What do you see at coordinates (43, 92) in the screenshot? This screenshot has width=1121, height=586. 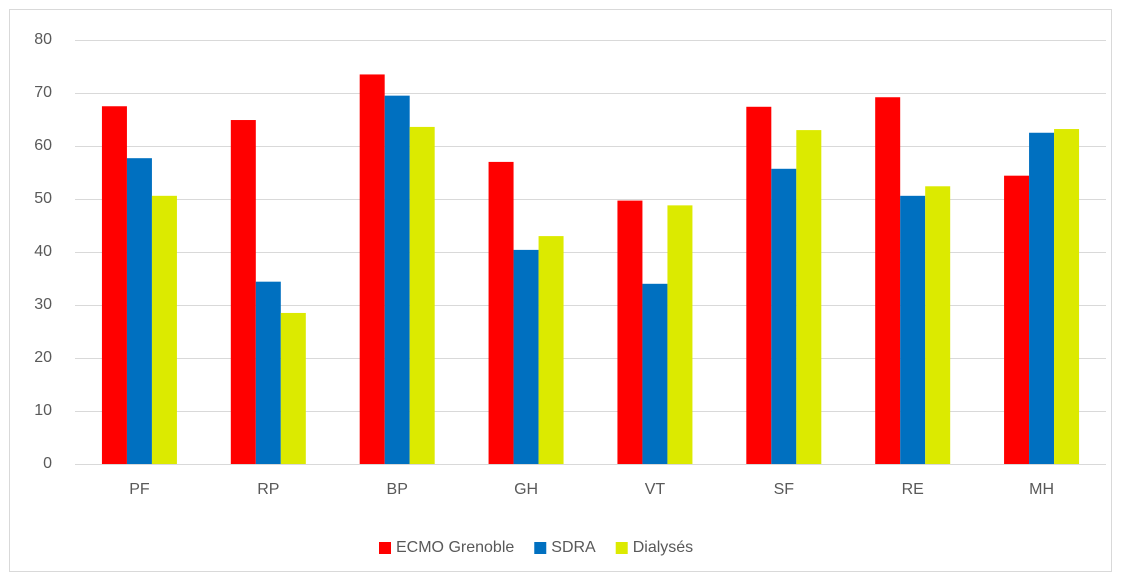 I see `y-tick-label: 70` at bounding box center [43, 92].